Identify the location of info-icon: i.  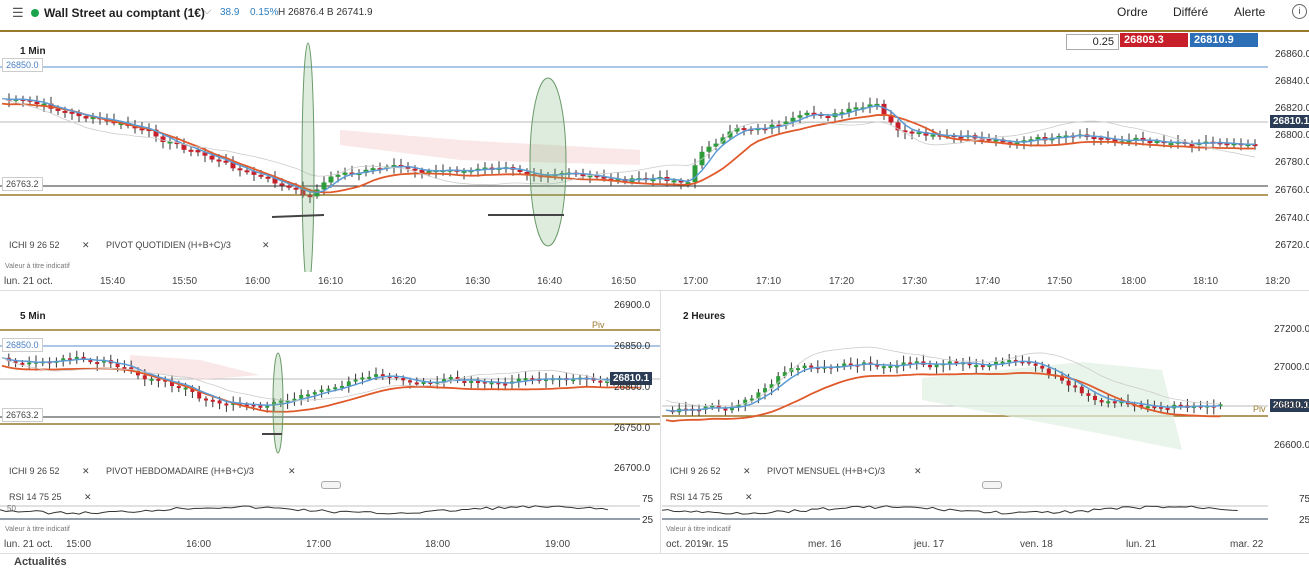
(1299, 11).